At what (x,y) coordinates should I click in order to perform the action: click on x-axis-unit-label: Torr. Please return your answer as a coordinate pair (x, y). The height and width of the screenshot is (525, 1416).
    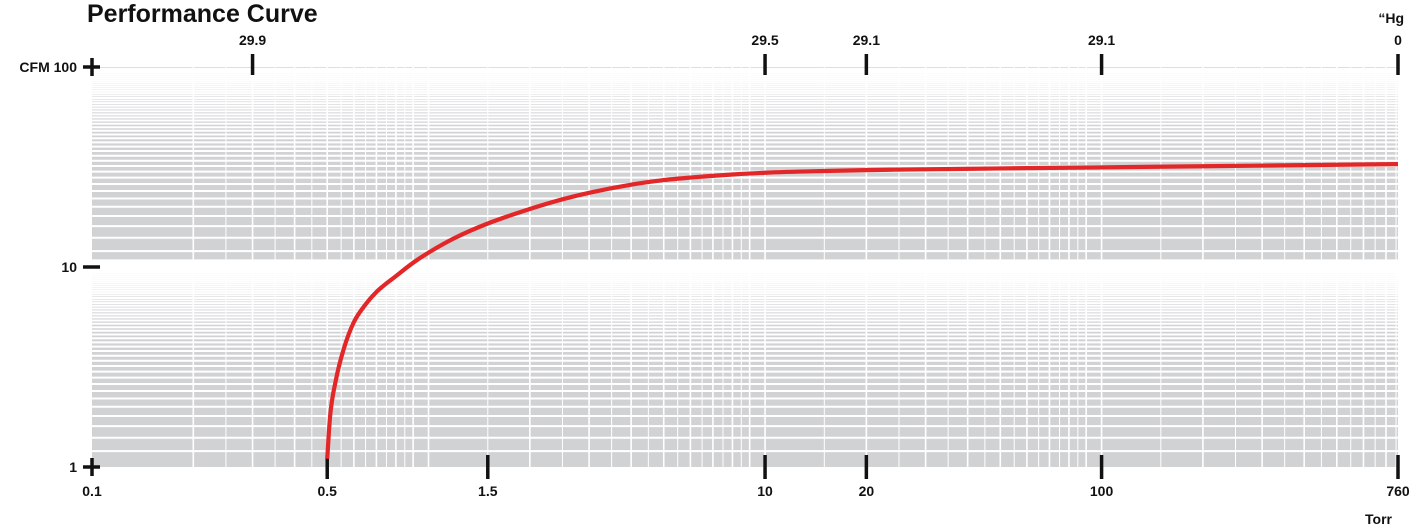
    Looking at the image, I should click on (1379, 518).